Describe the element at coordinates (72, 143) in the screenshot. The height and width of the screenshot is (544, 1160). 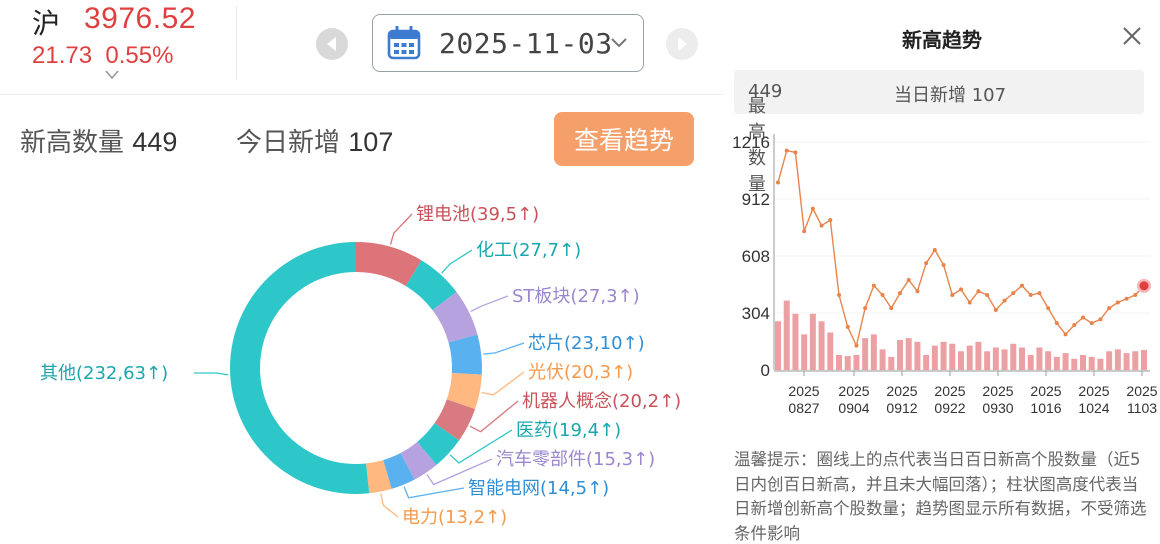
I see `high-count-label: 新高数量` at that location.